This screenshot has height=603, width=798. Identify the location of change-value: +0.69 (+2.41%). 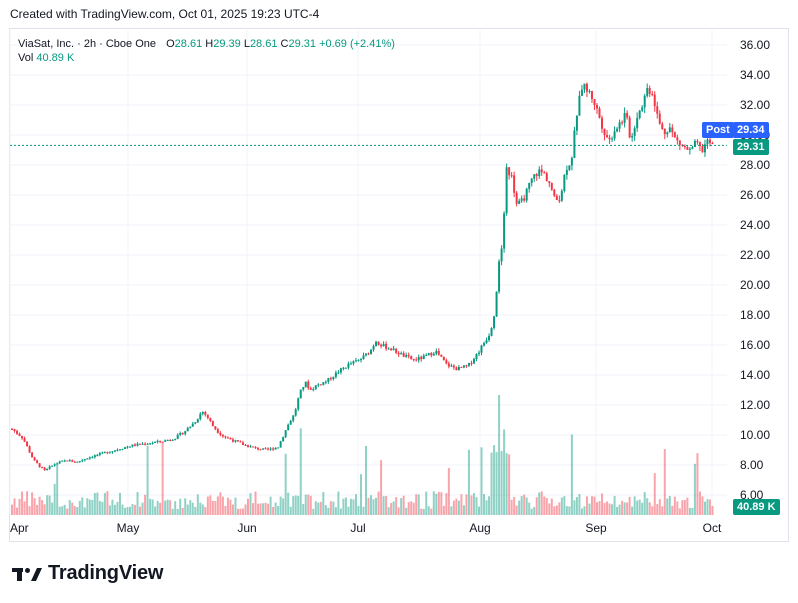
(357, 44).